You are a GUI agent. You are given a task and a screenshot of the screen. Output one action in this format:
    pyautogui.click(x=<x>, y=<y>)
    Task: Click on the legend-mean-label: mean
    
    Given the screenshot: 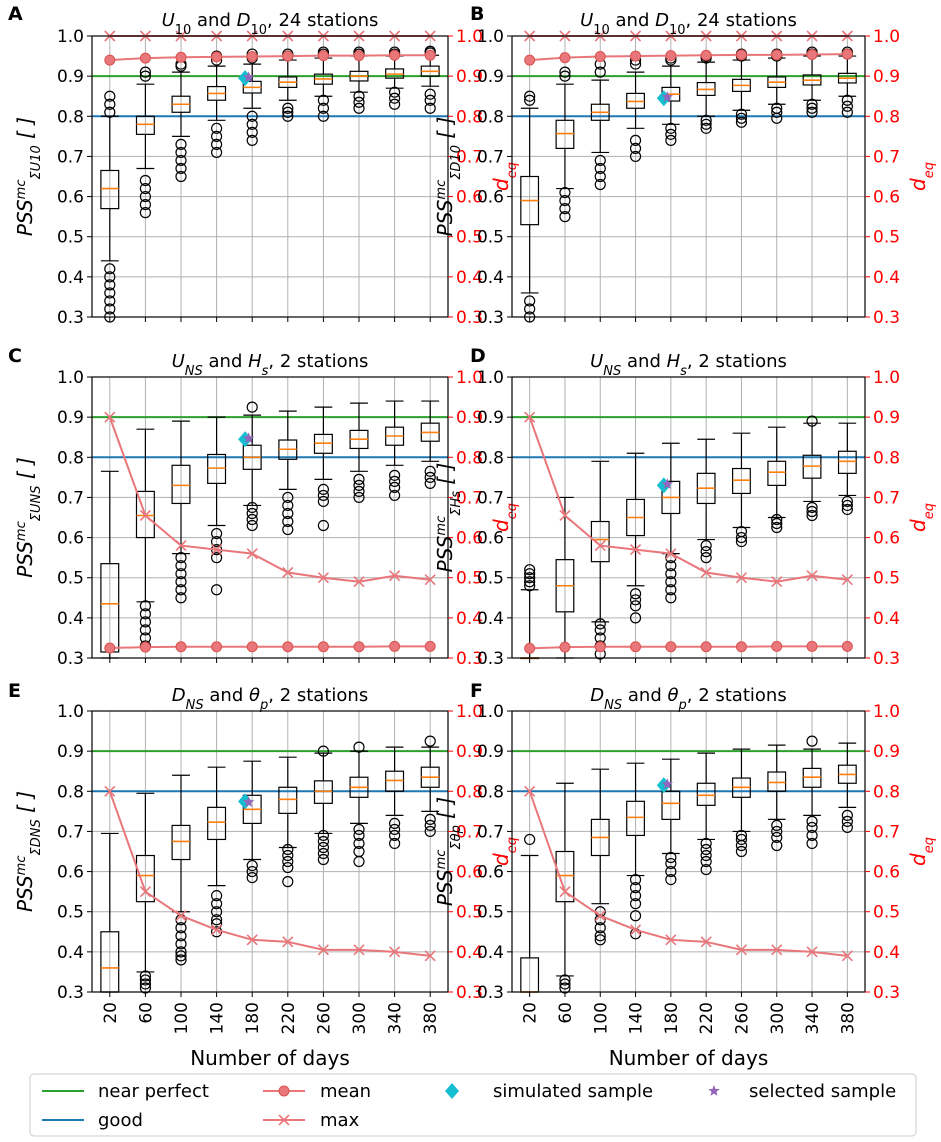 What is the action you would take?
    pyautogui.click(x=345, y=1091)
    